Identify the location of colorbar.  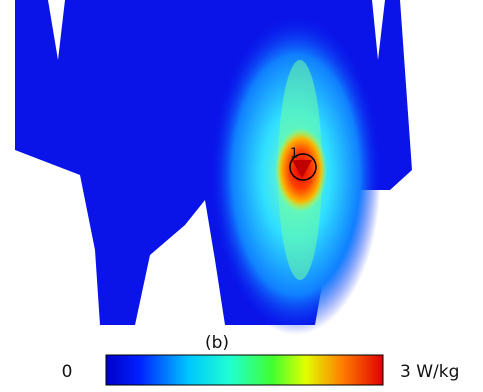
(244, 370).